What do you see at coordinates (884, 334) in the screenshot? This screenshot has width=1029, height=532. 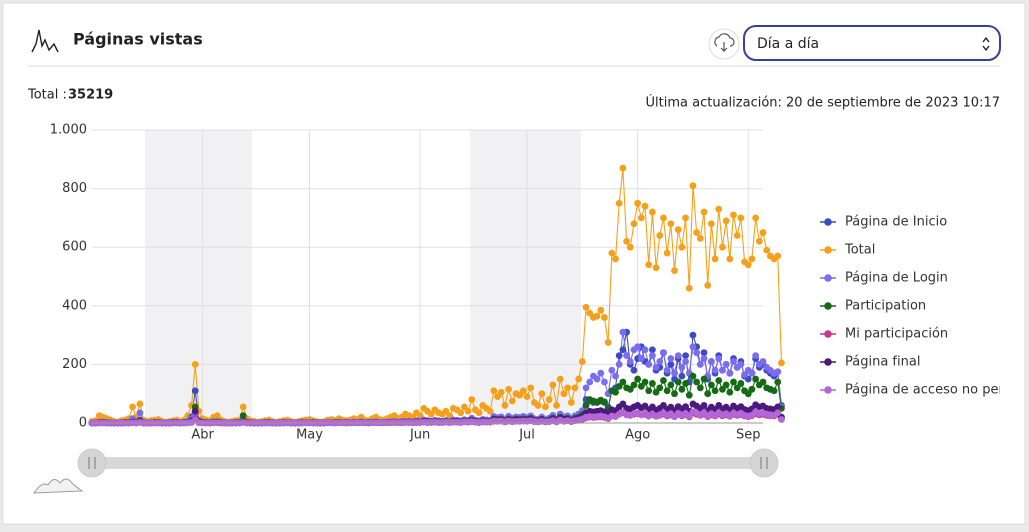 I see `legend-item: Mi participación` at bounding box center [884, 334].